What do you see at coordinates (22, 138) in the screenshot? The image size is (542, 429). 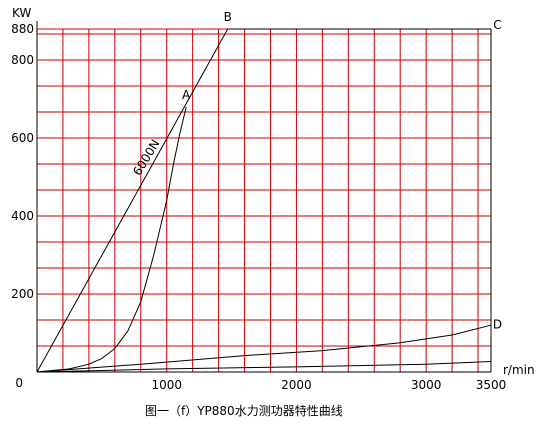 I see `y-tick-label-600: 600` at bounding box center [22, 138].